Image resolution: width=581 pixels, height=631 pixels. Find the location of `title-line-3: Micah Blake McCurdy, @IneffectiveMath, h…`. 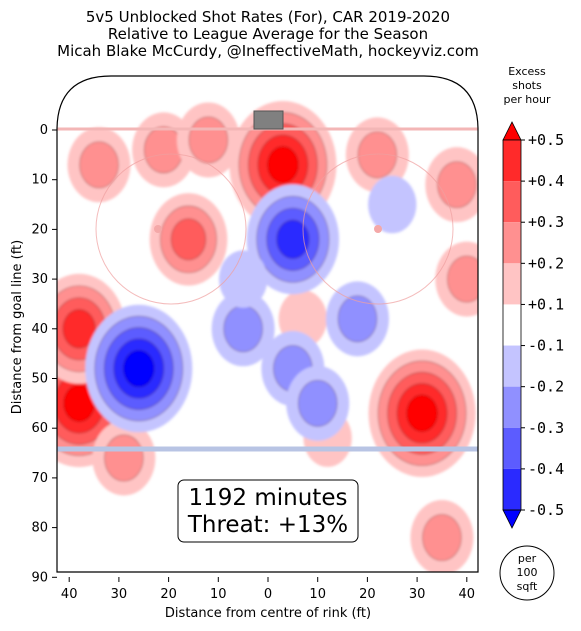

title-line-3: Micah Blake McCurdy, @IneffectiveMath, h… is located at coordinates (268, 51).